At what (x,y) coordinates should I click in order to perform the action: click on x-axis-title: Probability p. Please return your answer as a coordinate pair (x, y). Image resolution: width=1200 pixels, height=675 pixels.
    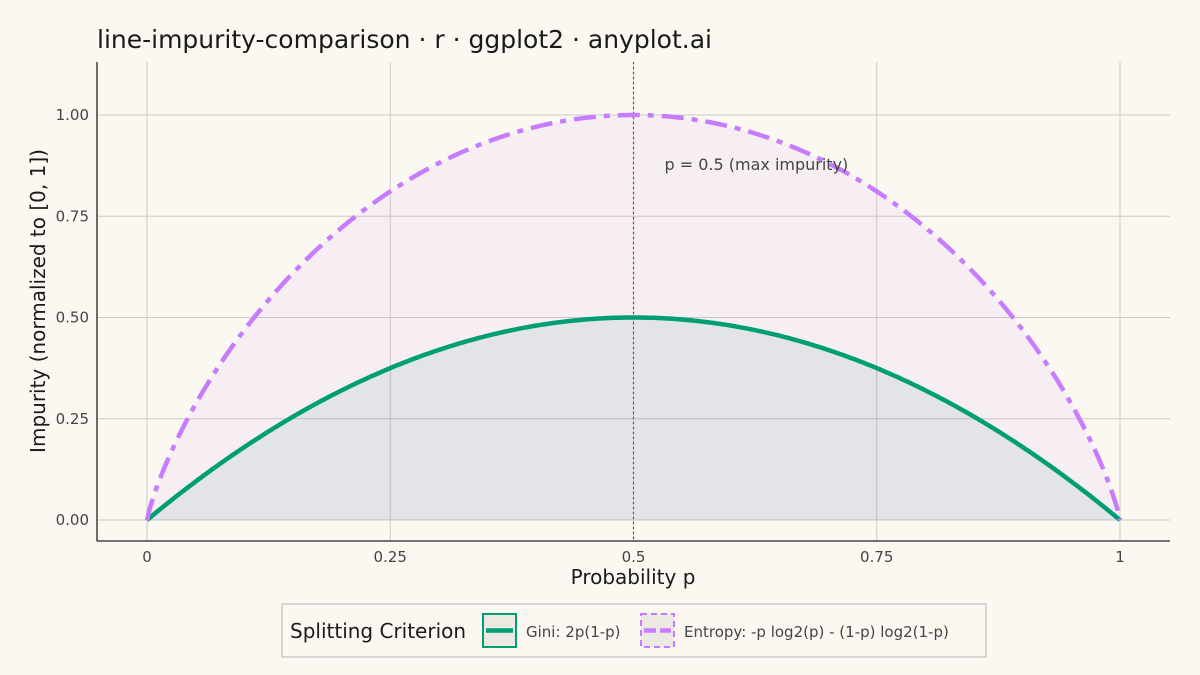
    Looking at the image, I should click on (633, 577).